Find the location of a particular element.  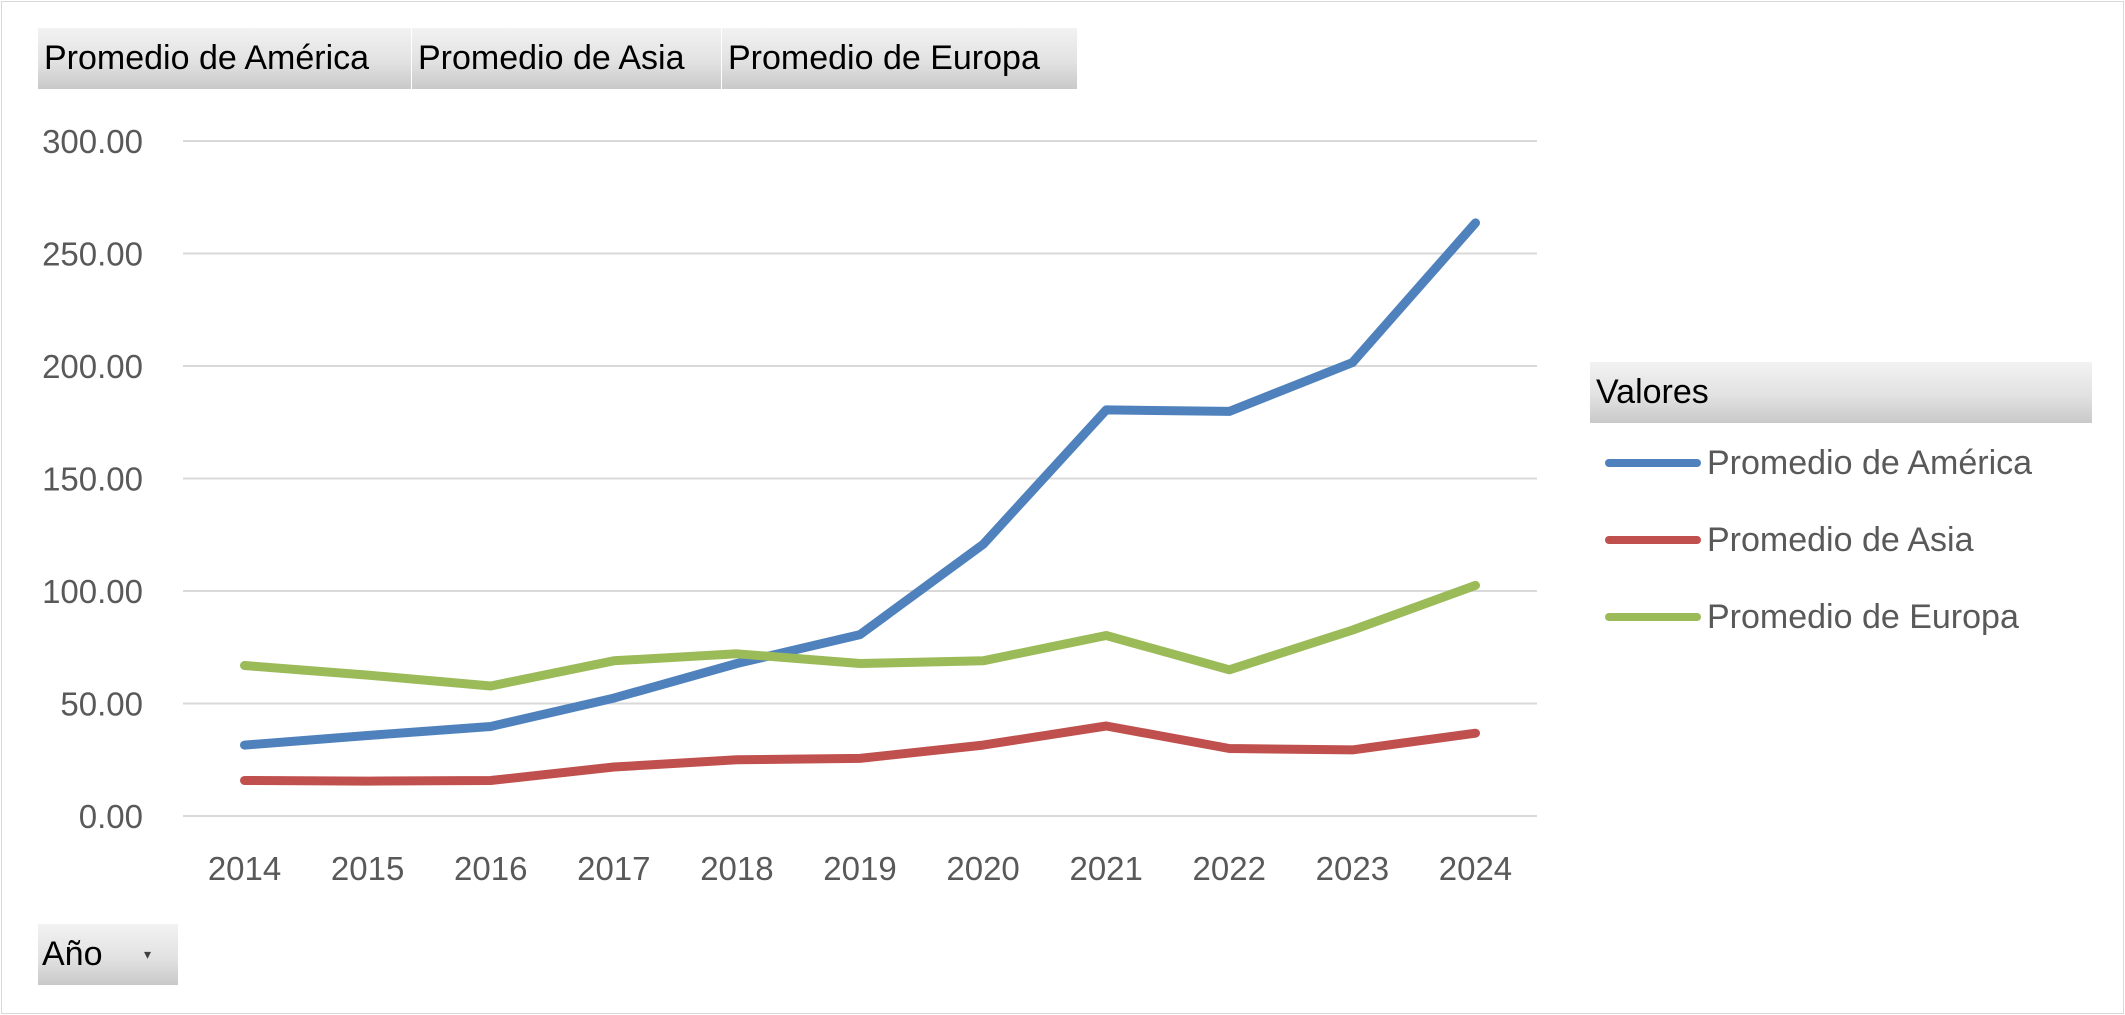

y-tick-label: 200.00 is located at coordinates (92, 366).